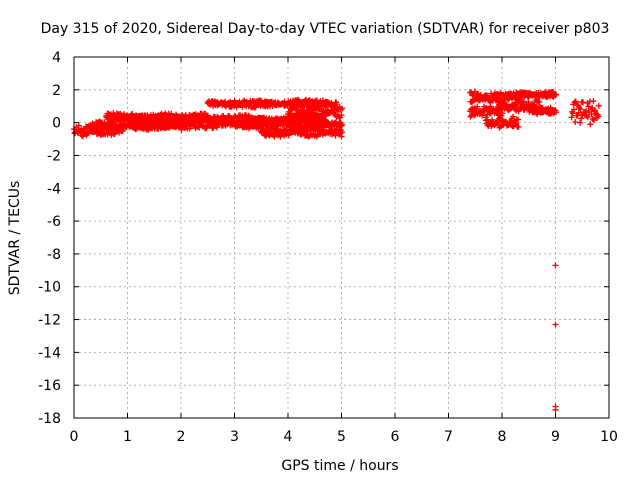 The width and height of the screenshot is (640, 480). What do you see at coordinates (448, 437) in the screenshot?
I see `x-tick-label: 7` at bounding box center [448, 437].